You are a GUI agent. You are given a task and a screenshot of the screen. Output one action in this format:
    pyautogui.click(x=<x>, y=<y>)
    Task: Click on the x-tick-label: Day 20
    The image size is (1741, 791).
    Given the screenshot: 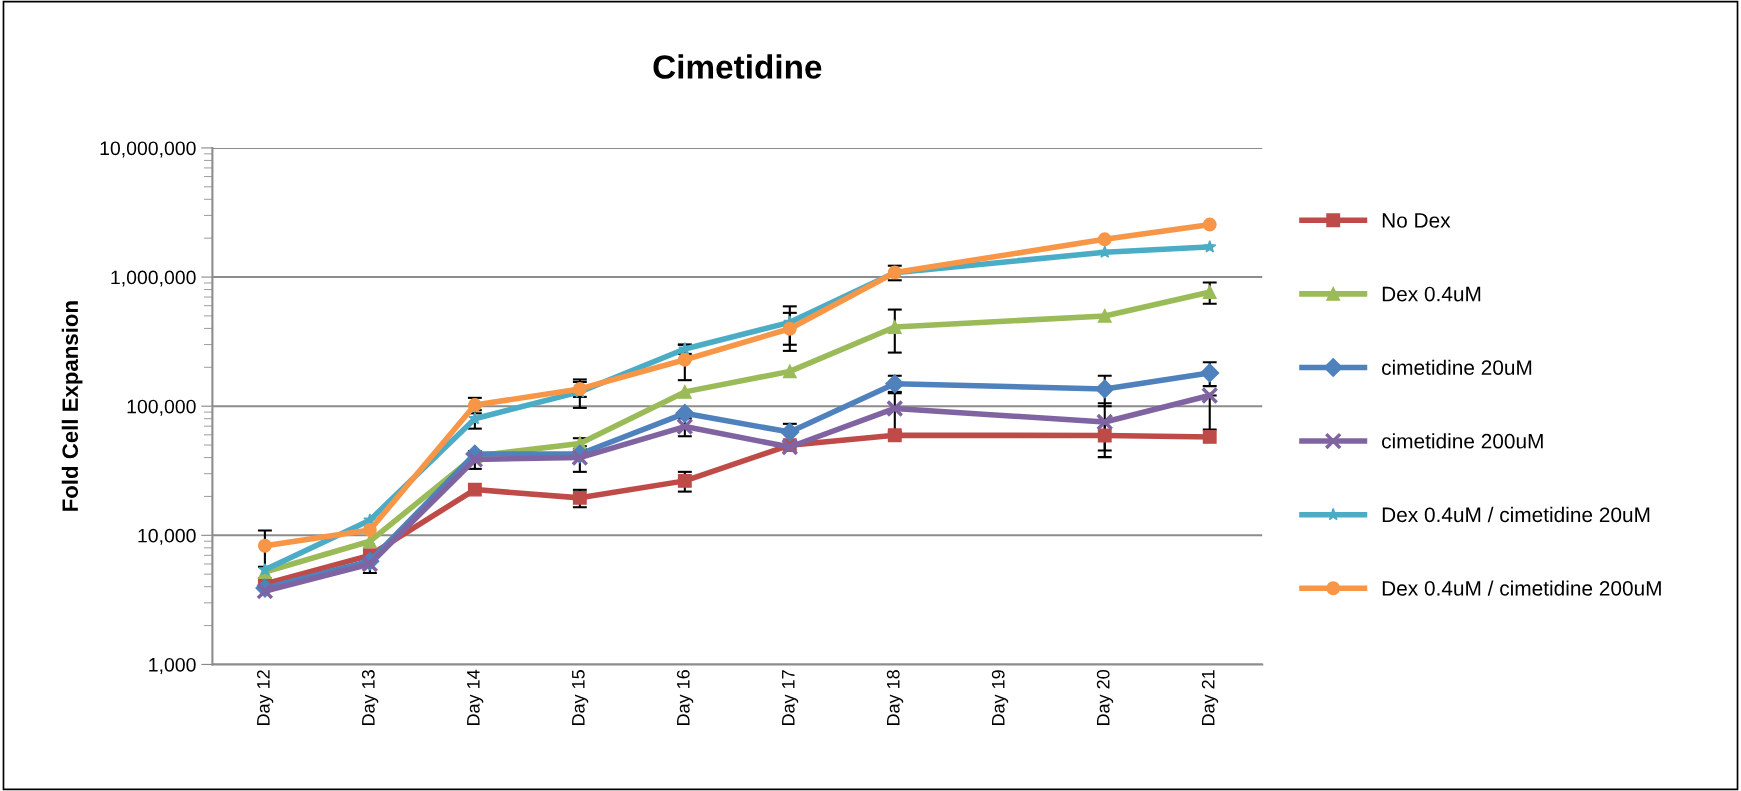 What is the action you would take?
    pyautogui.click(x=1105, y=698)
    